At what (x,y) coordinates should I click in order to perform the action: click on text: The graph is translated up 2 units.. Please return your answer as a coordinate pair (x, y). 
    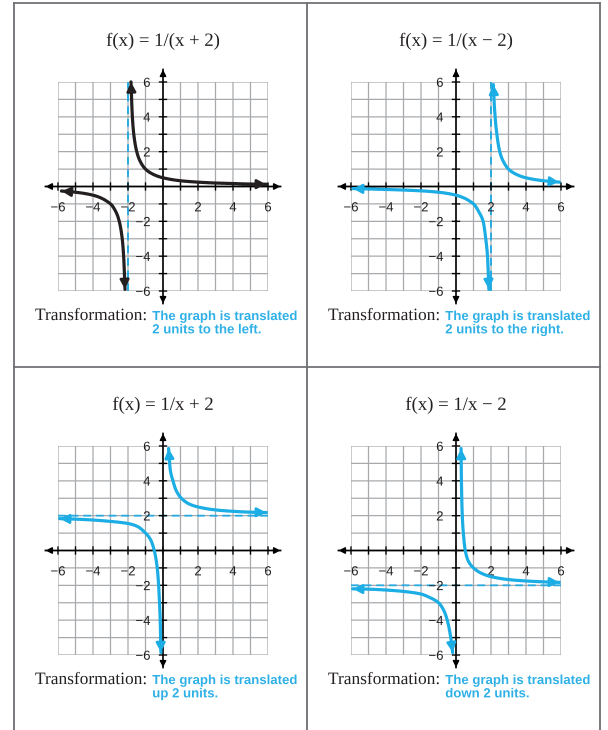
    Looking at the image, I should click on (224, 687).